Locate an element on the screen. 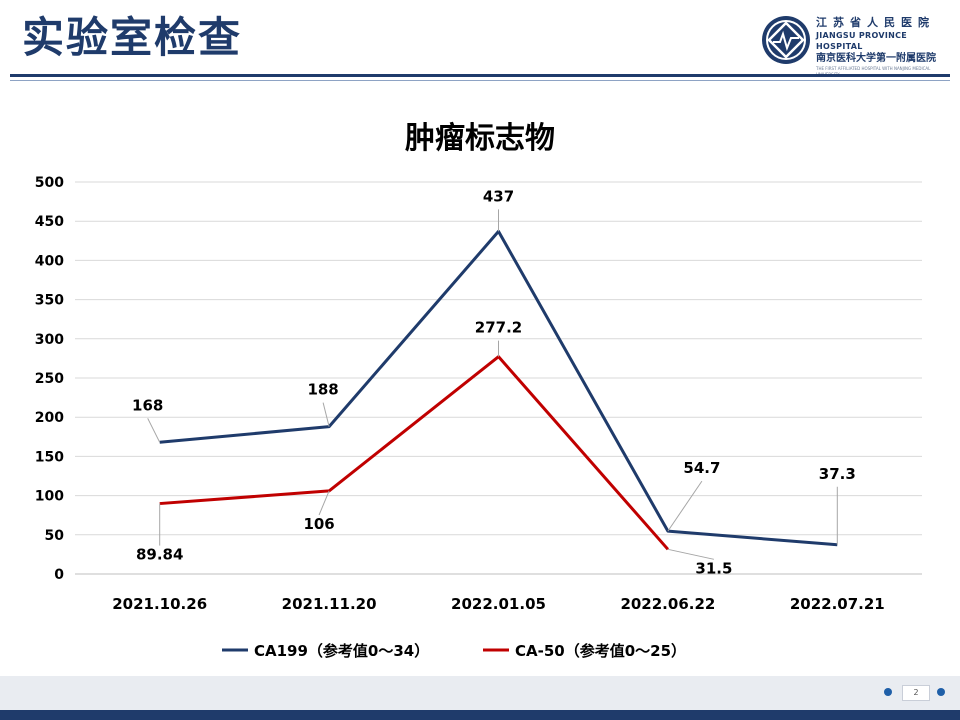 Image resolution: width=960 pixels, height=720 pixels. x-tick-label: 2022.07.21 is located at coordinates (837, 604).